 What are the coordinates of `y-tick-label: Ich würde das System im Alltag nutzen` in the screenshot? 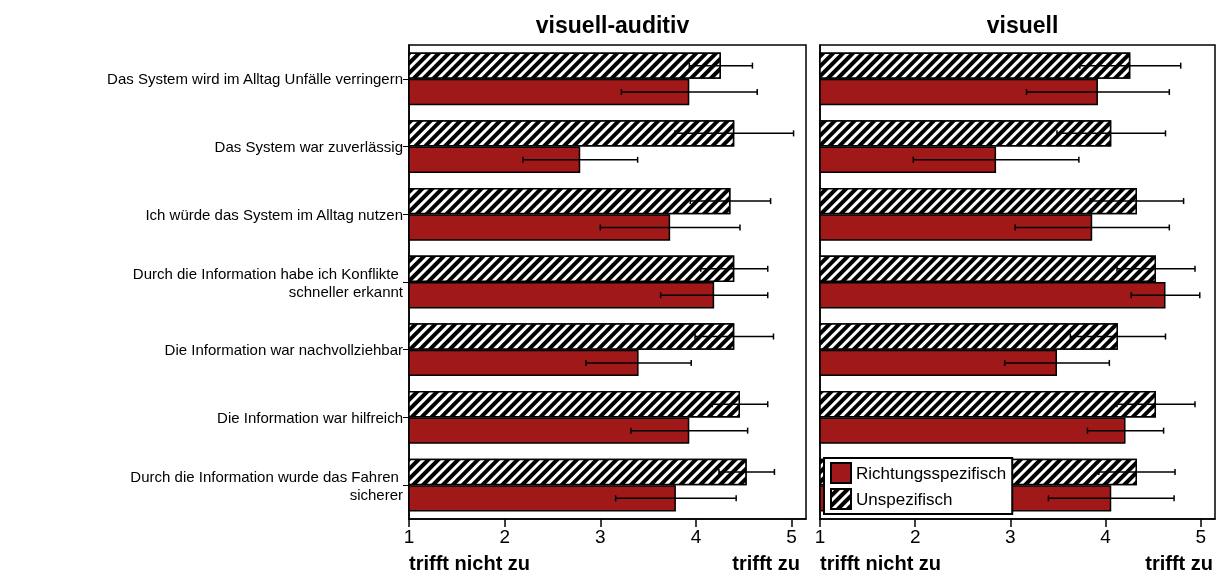 It's located at (274, 214).